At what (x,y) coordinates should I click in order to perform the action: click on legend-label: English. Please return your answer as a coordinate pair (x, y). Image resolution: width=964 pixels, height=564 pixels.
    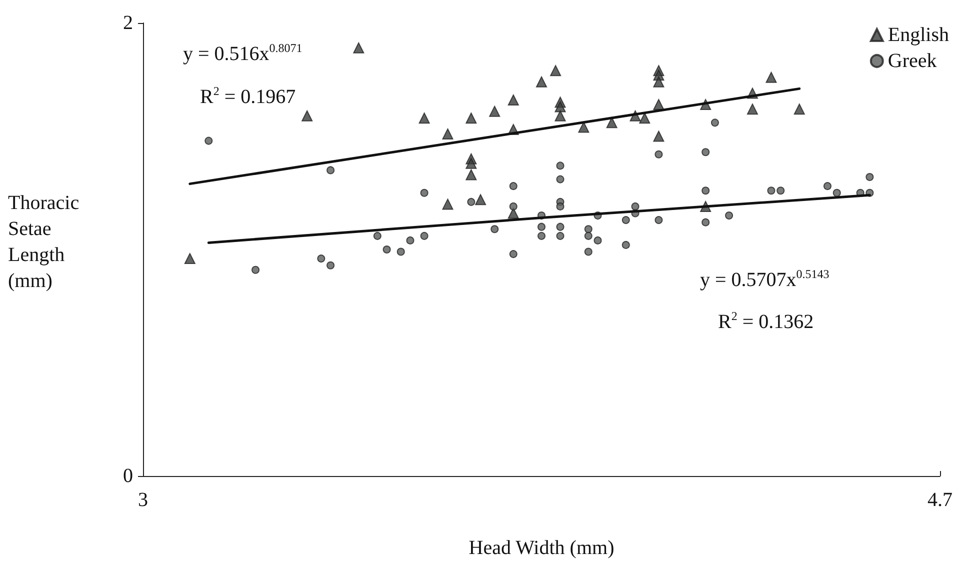
    Looking at the image, I should click on (919, 35).